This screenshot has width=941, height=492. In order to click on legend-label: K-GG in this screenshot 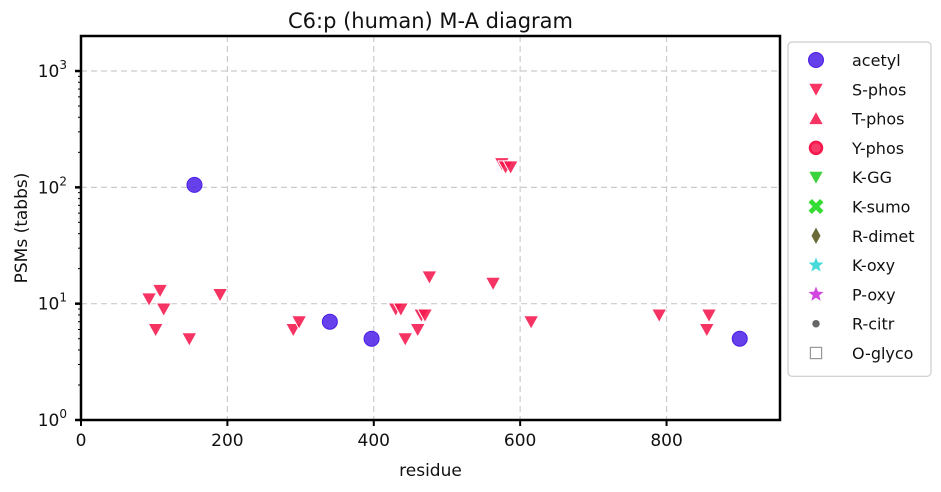, I will do `click(872, 177)`.